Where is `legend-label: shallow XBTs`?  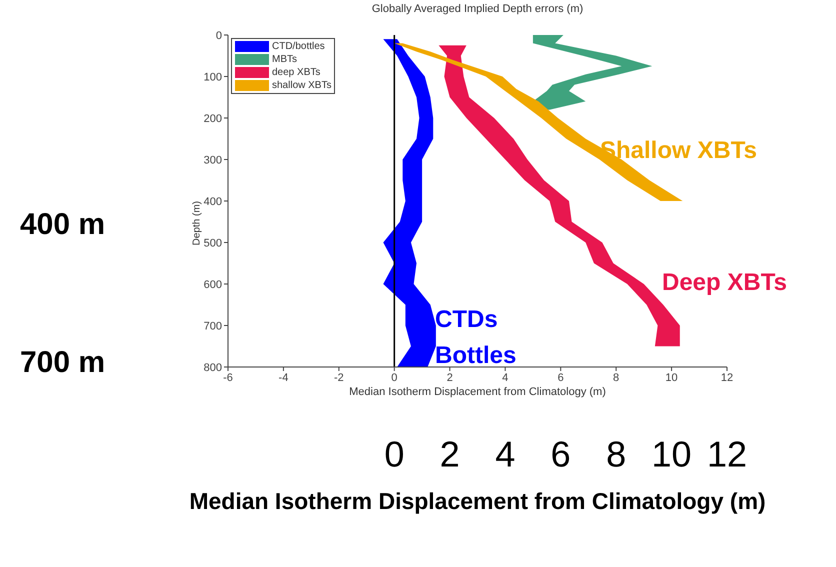 legend-label: shallow XBTs is located at coordinates (302, 85).